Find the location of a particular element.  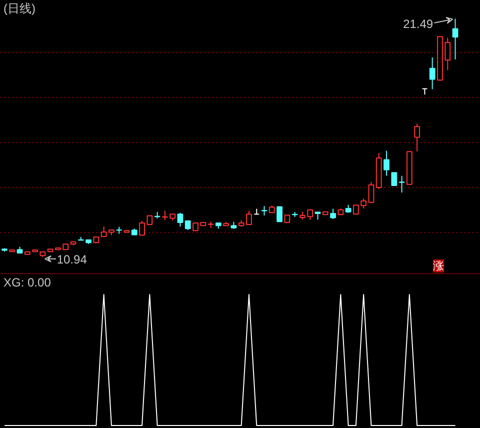

annotation: 涨 is located at coordinates (438, 266).